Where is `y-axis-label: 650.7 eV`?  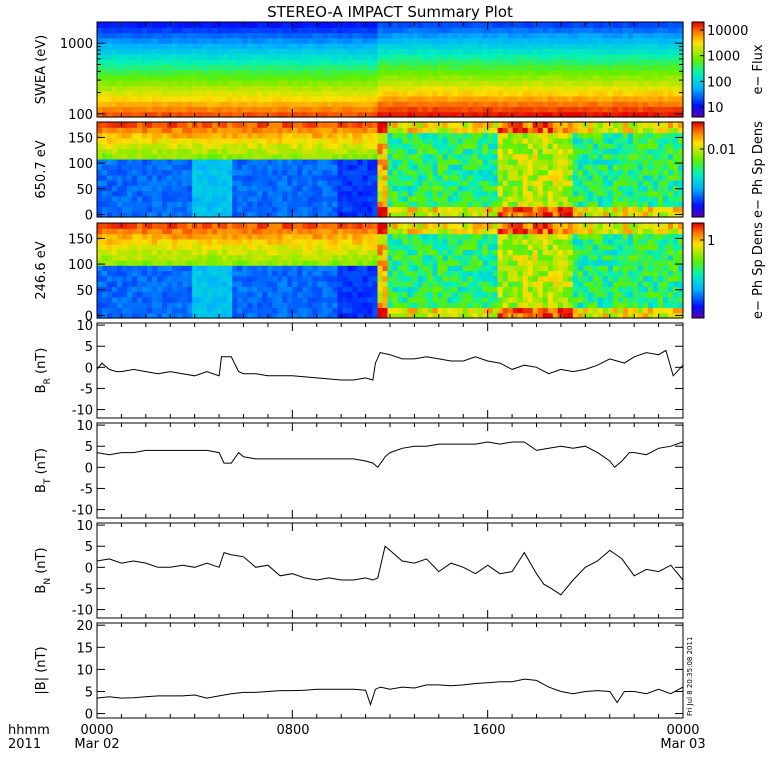 y-axis-label: 650.7 eV is located at coordinates (41, 169).